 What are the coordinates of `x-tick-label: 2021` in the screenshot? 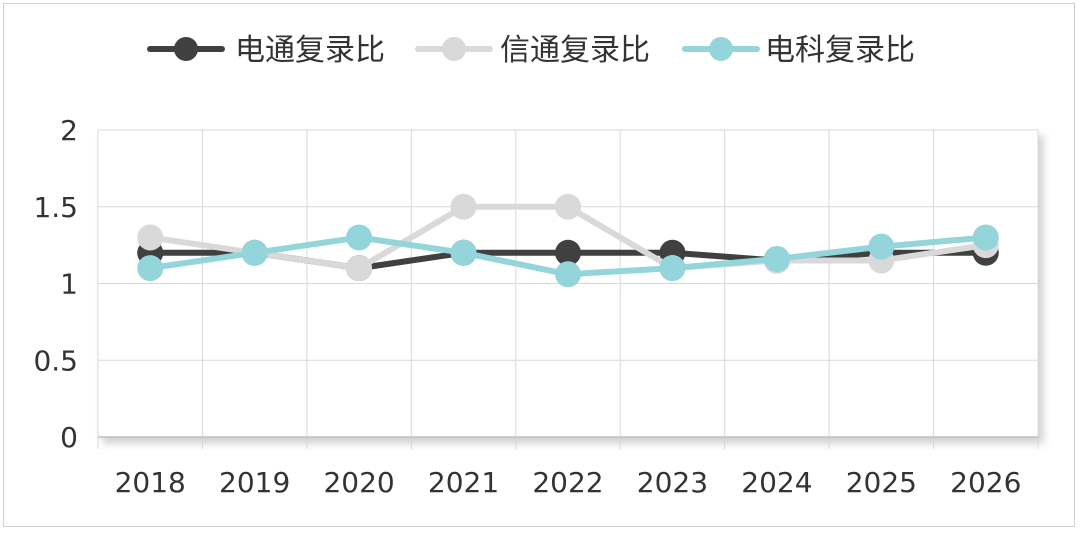 It's located at (463, 482).